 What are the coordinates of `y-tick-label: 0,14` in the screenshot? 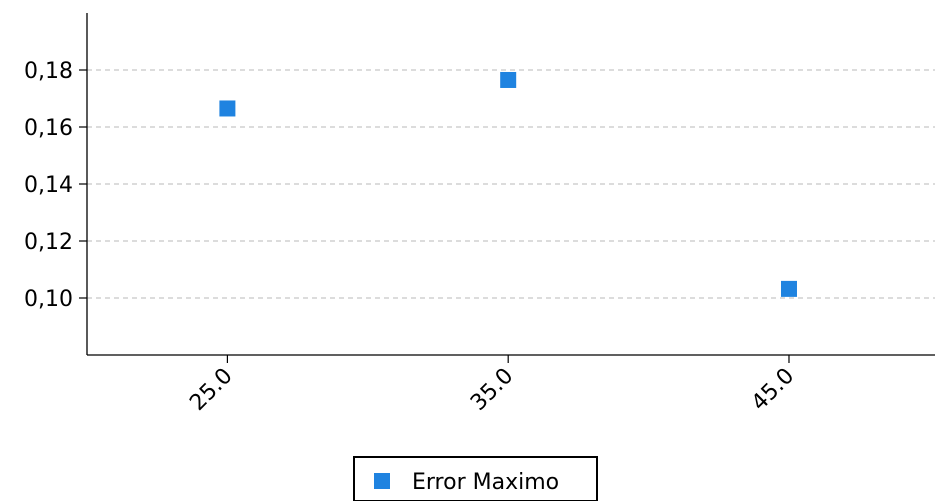 It's located at (48, 185).